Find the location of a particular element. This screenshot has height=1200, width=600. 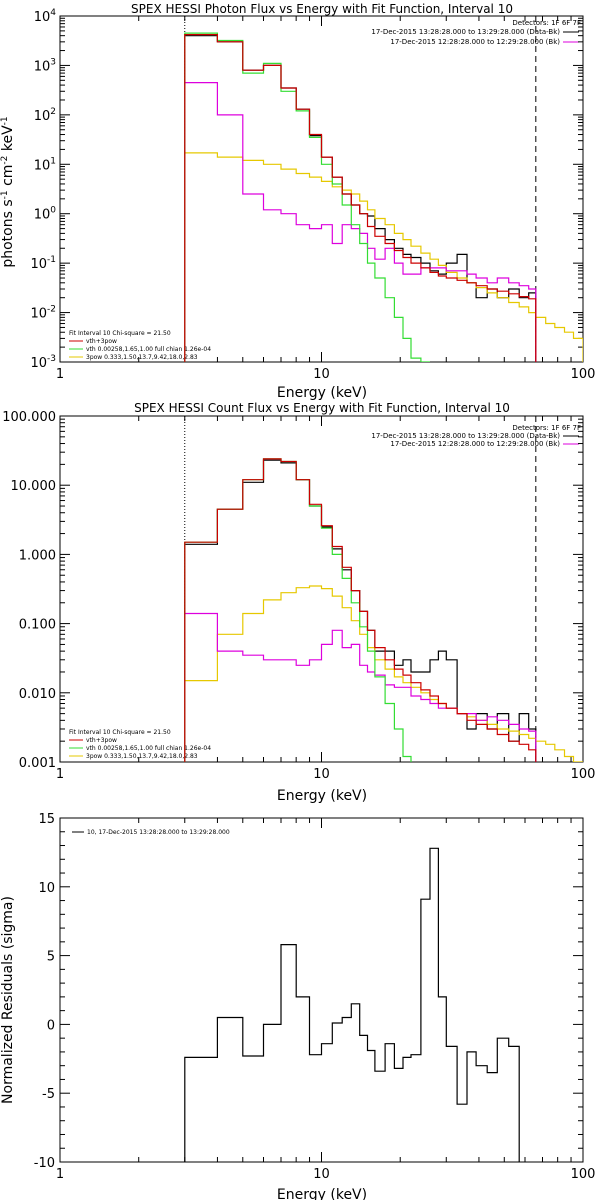

photon-flux-series-bk is located at coordinates (360, 222).